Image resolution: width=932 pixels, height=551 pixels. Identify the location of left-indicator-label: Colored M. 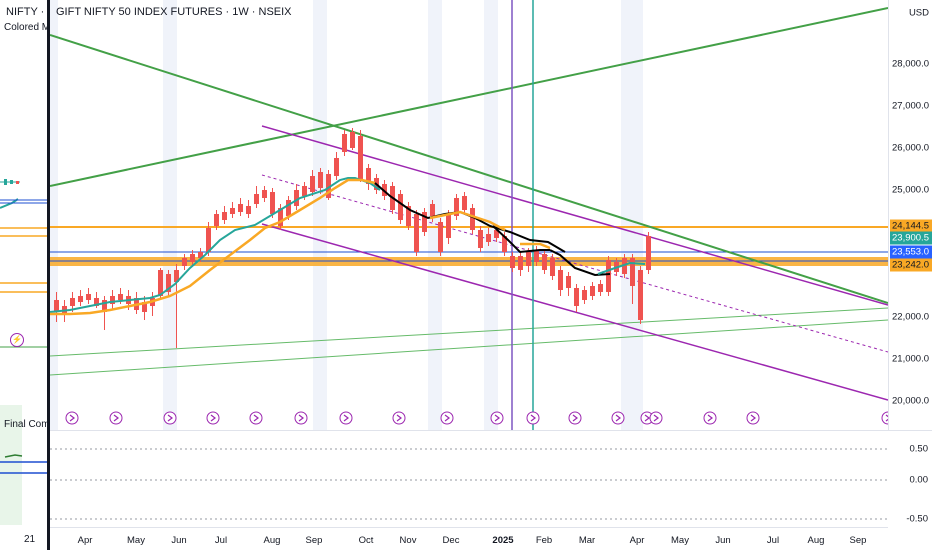
(25, 27).